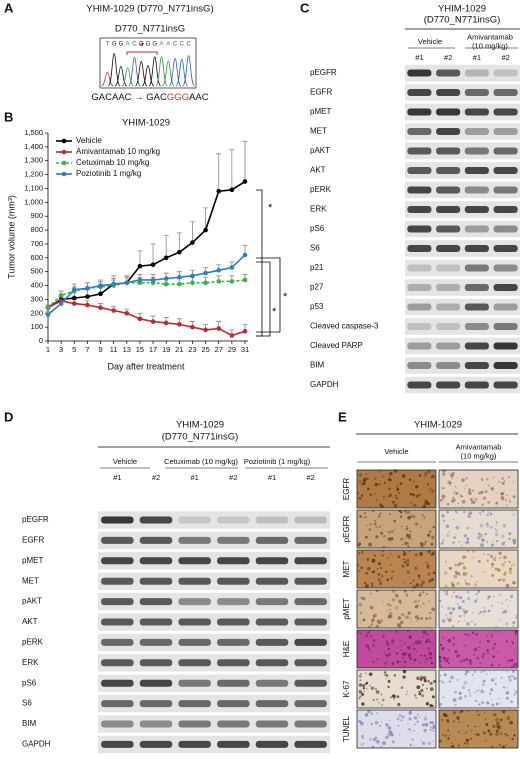 The width and height of the screenshot is (520, 759). I want to click on trace-peak, so click(127, 77).